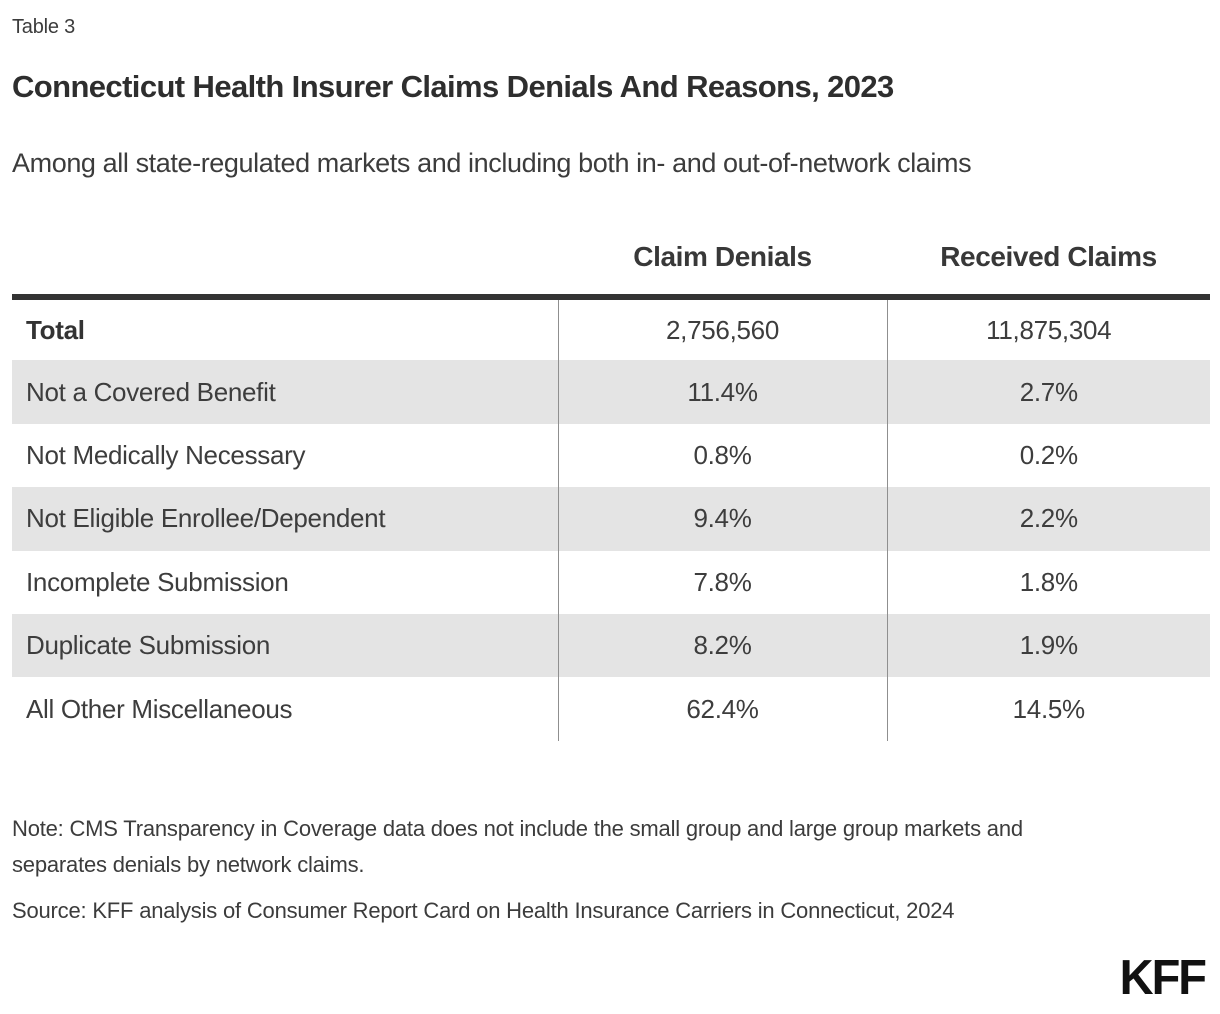 Image resolution: width=1220 pixels, height=1014 pixels. Describe the element at coordinates (722, 645) in the screenshot. I see `cell-claim-denials: 8.2%` at that location.